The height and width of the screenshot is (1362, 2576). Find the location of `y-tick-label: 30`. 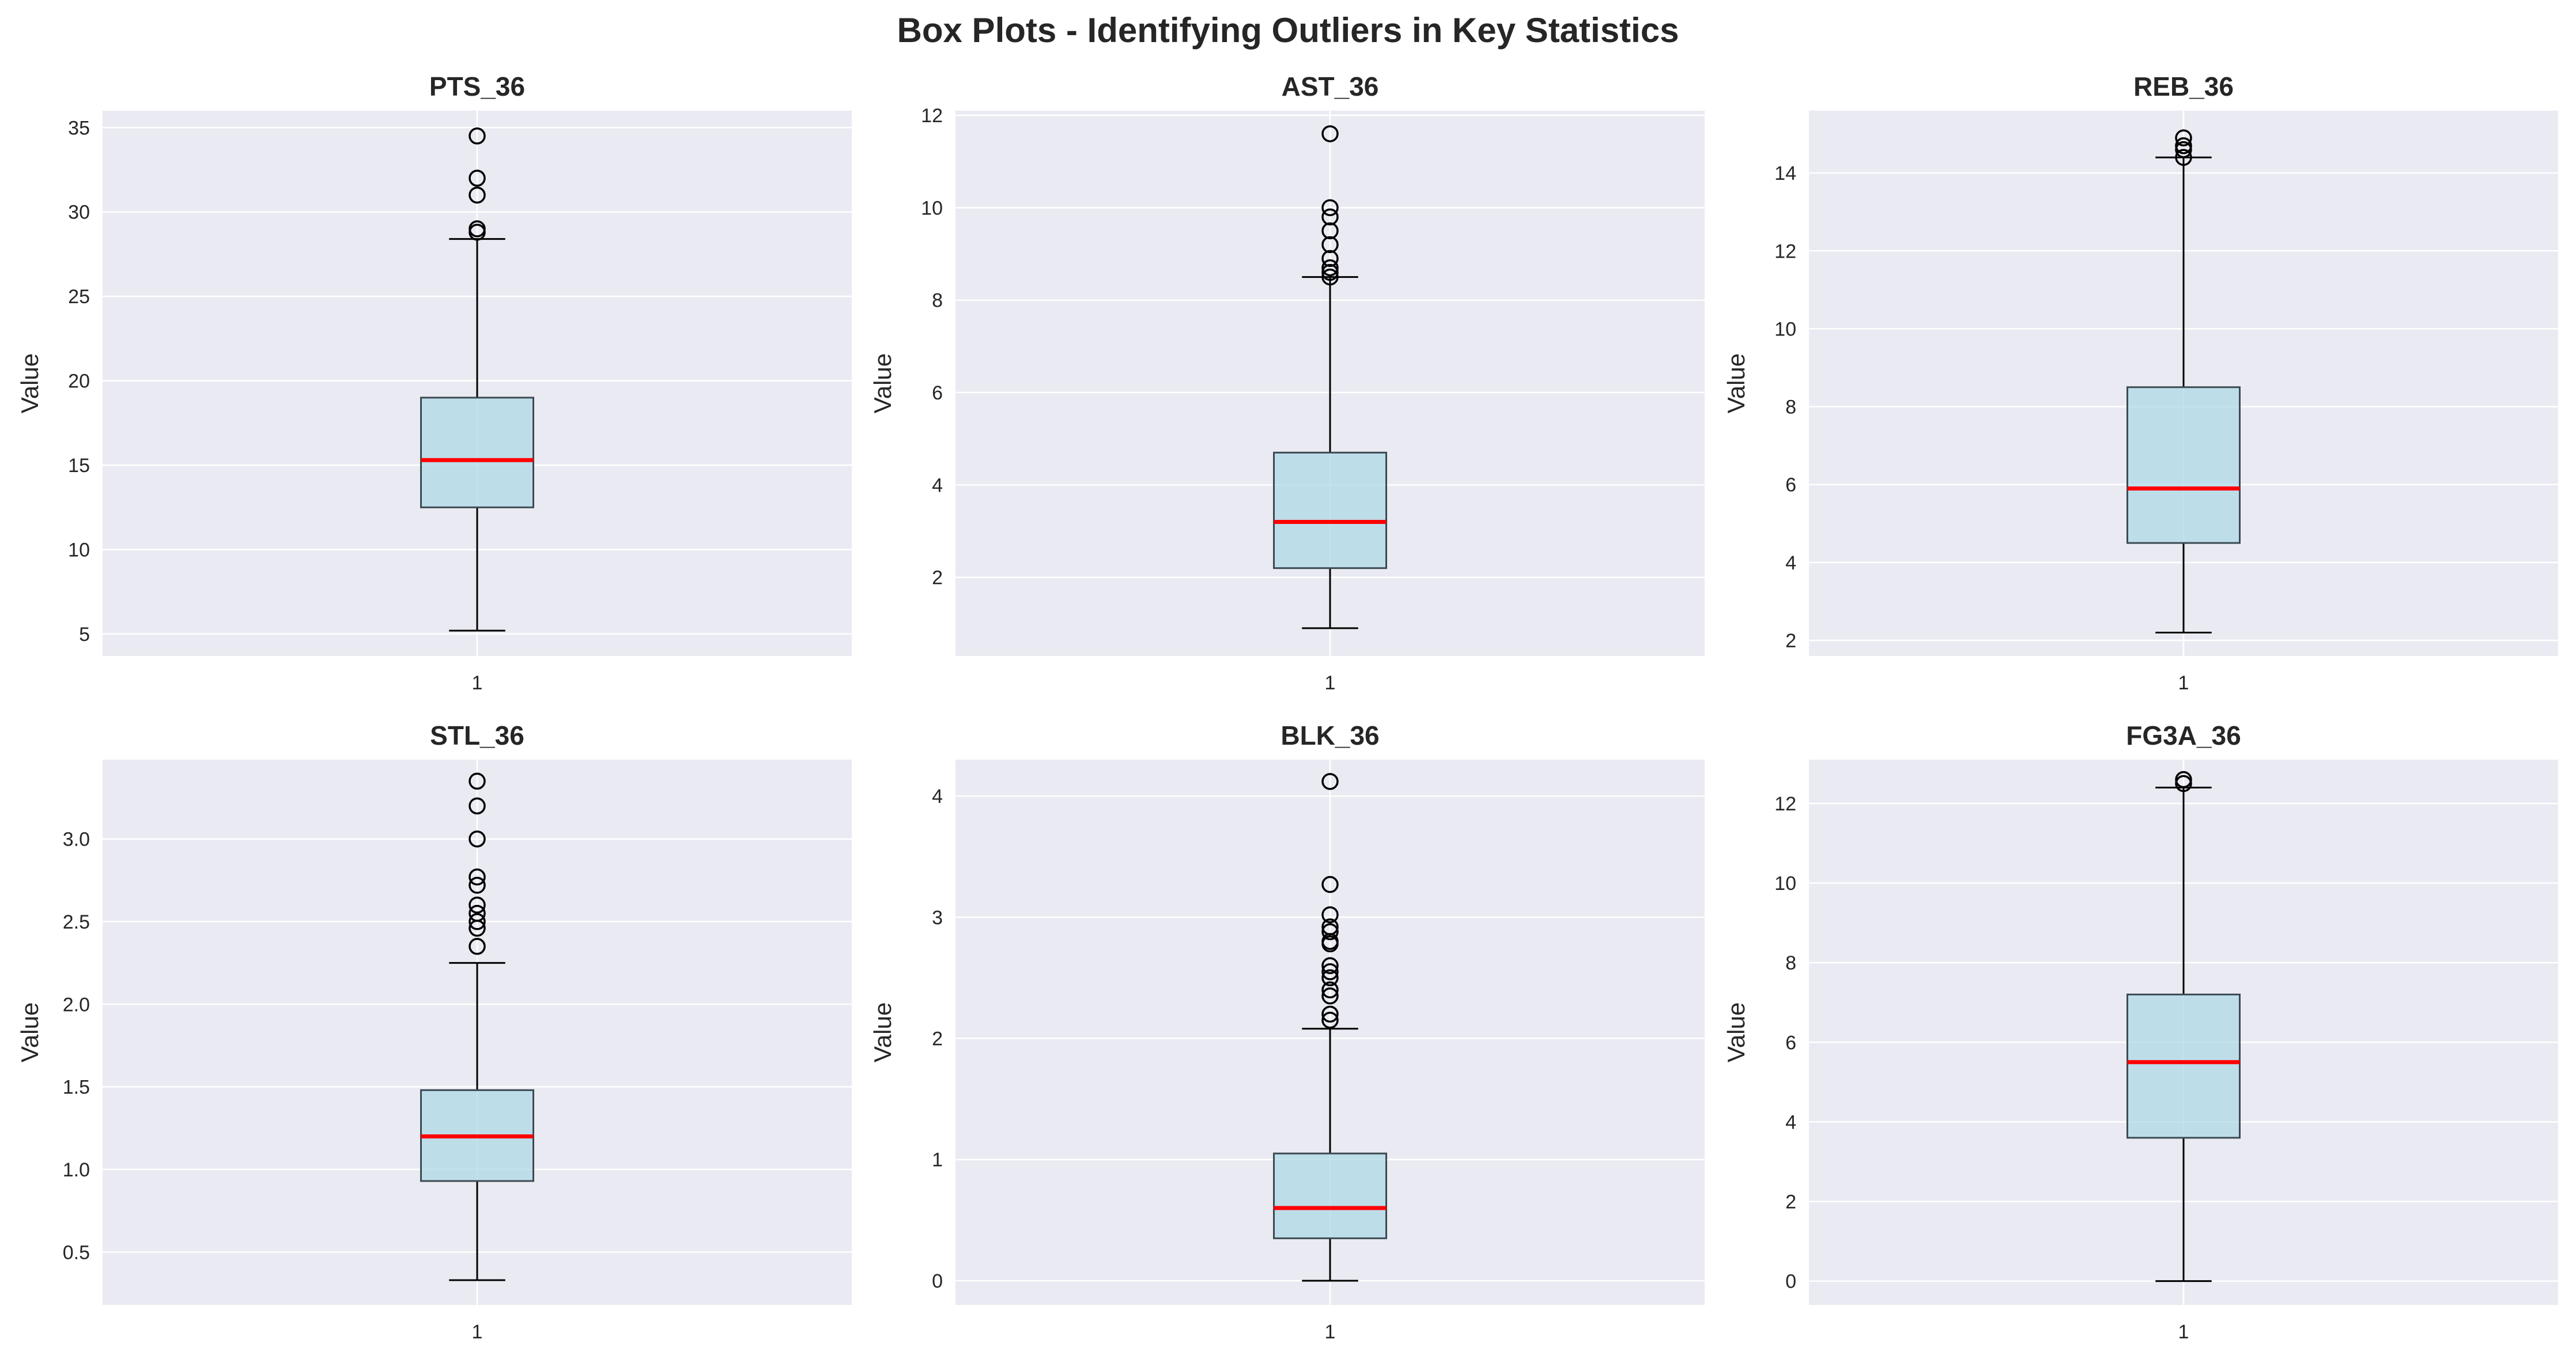

y-tick-label: 30 is located at coordinates (79, 213).